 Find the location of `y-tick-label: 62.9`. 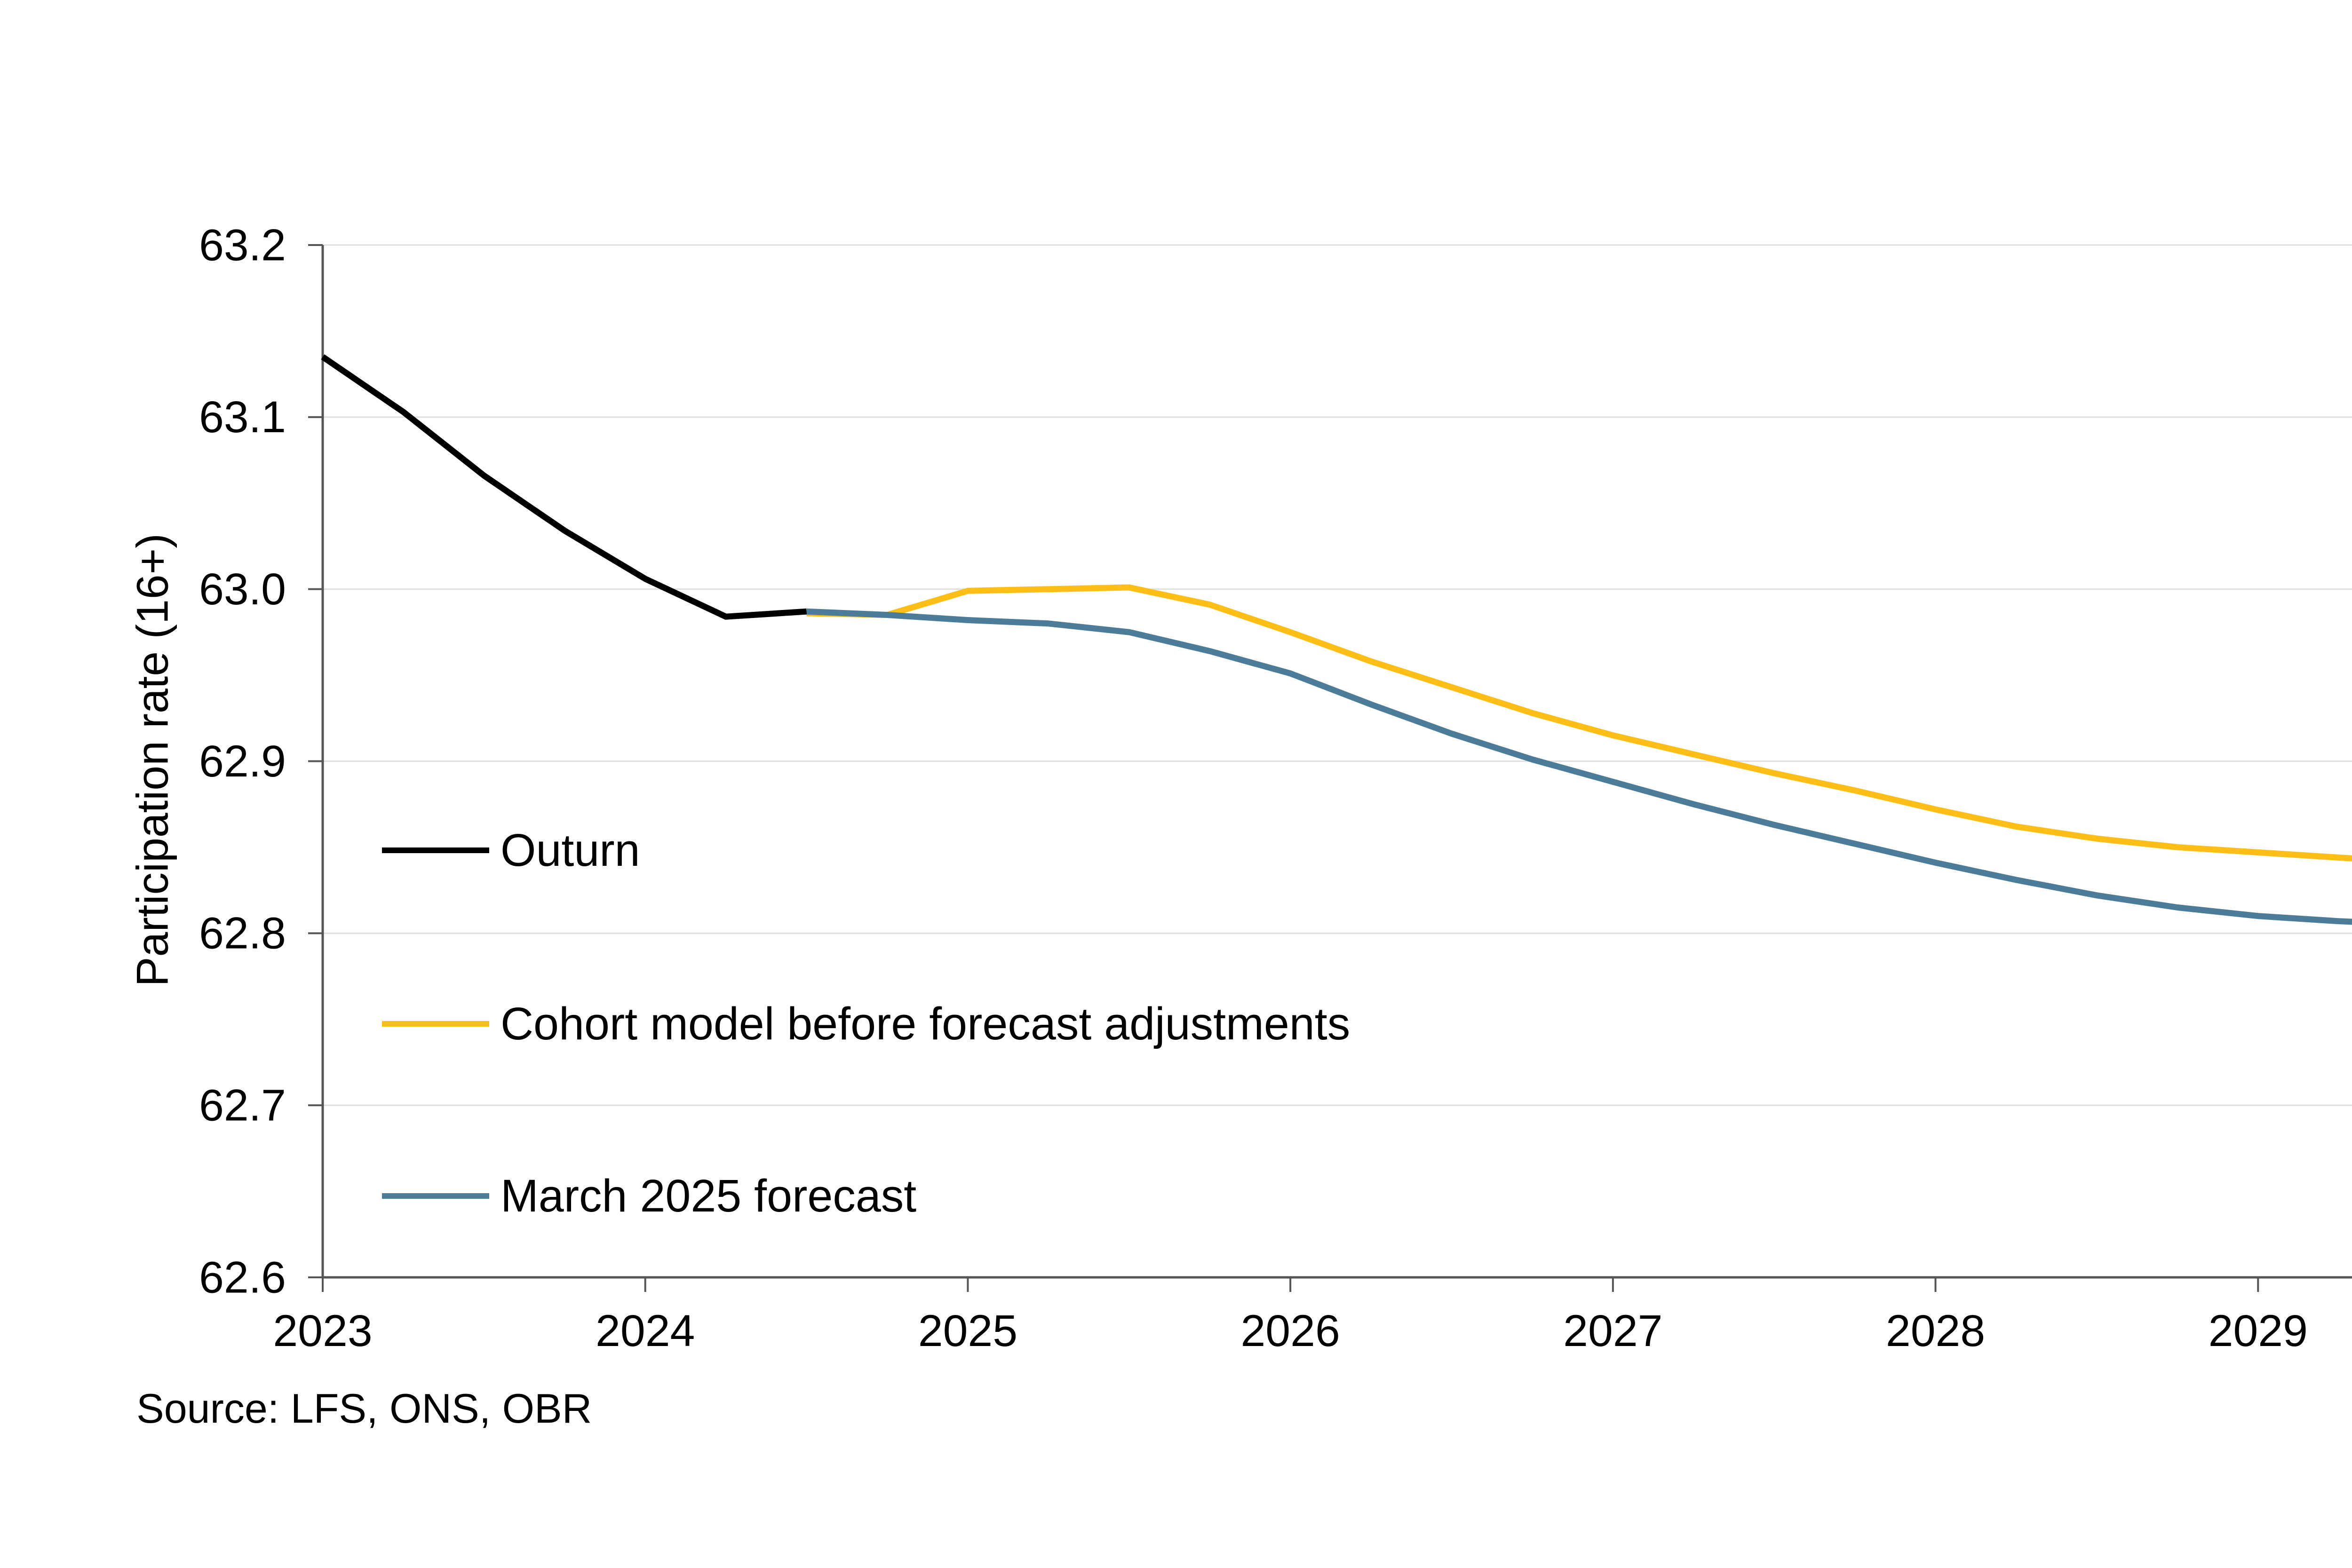

y-tick-label: 62.9 is located at coordinates (242, 761).